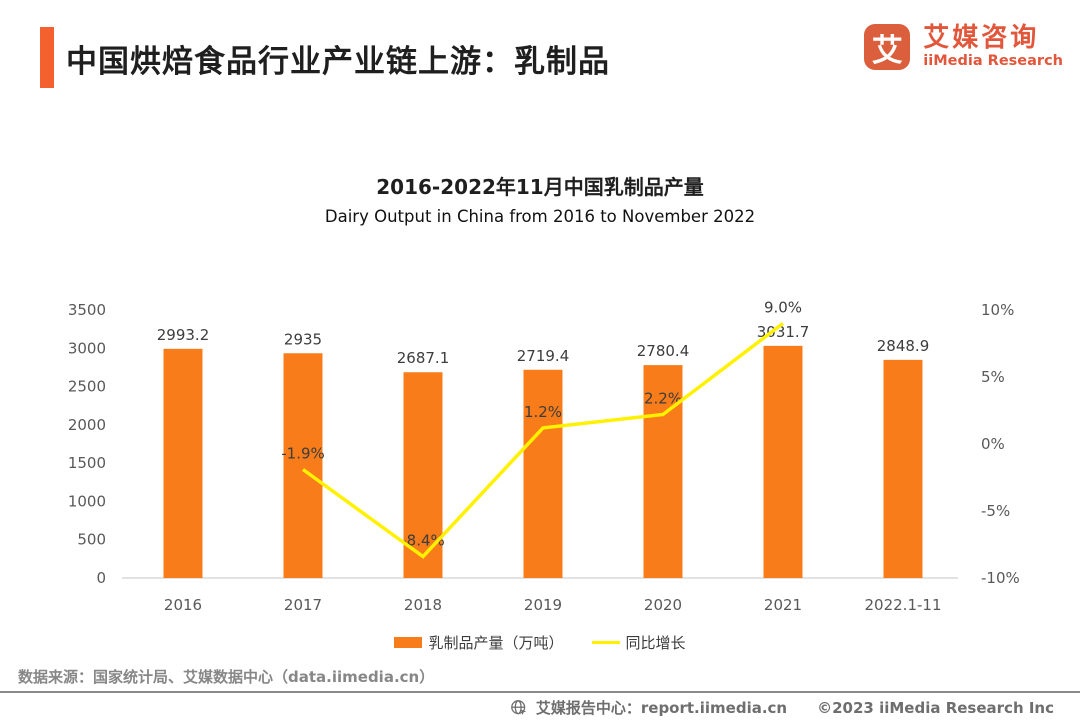  I want to click on right-axis-tick: 10%, so click(997, 310).